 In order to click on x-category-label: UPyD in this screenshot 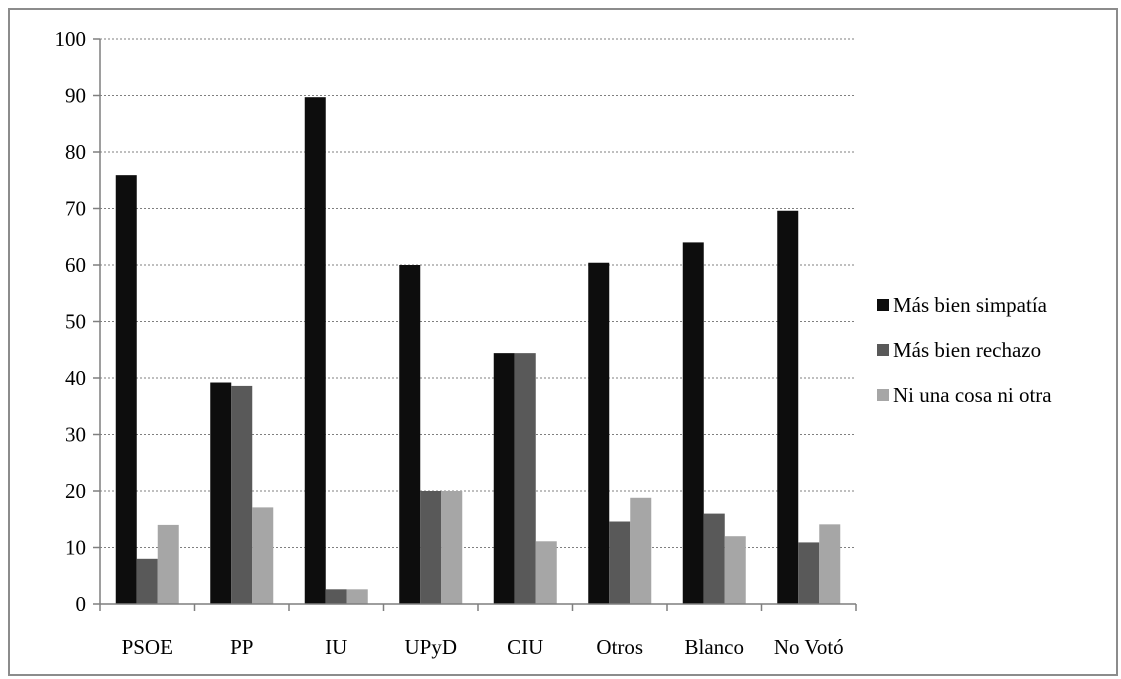, I will do `click(430, 647)`.